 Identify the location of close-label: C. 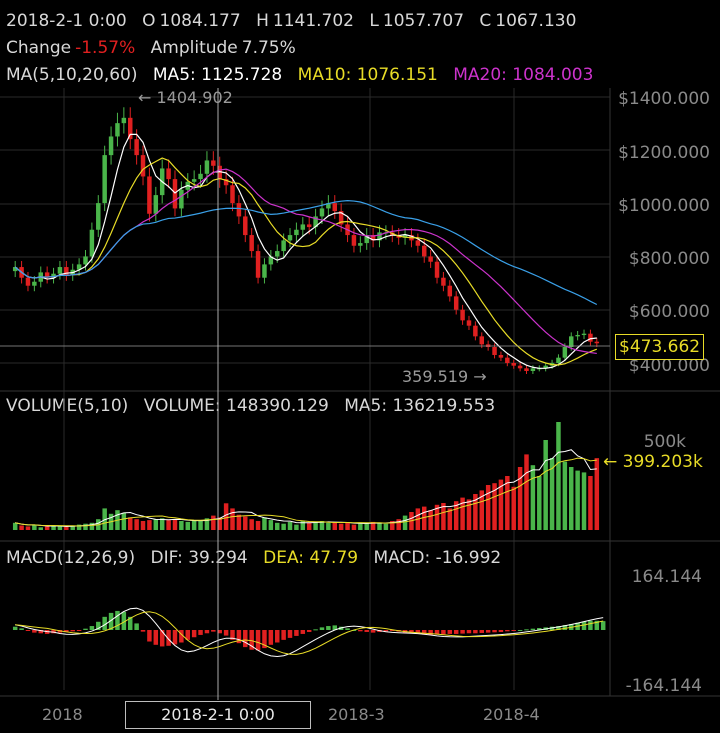
(485, 21).